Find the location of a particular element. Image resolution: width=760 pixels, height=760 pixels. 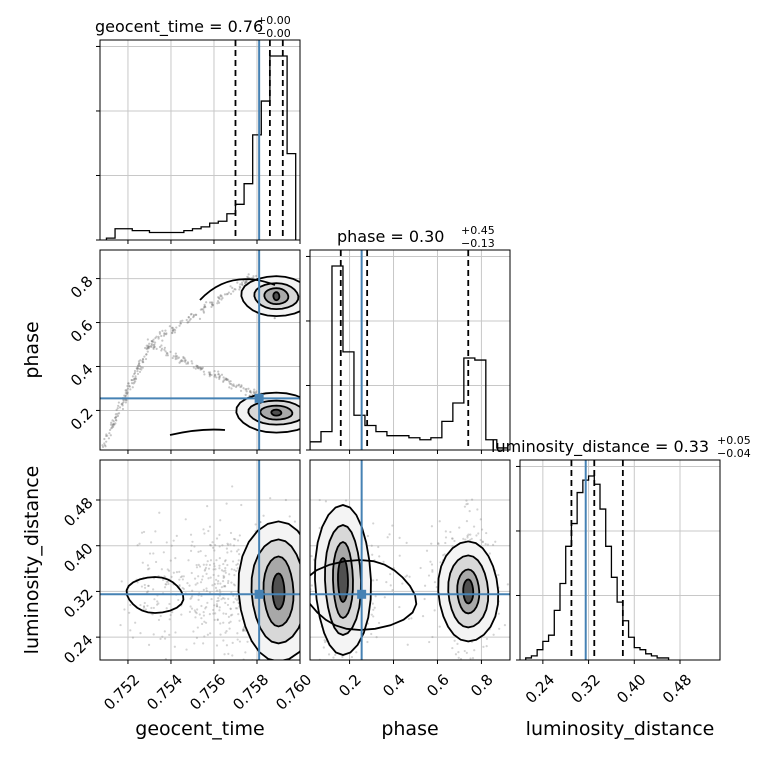

title-phase-upper: +0.45 is located at coordinates (478, 230).